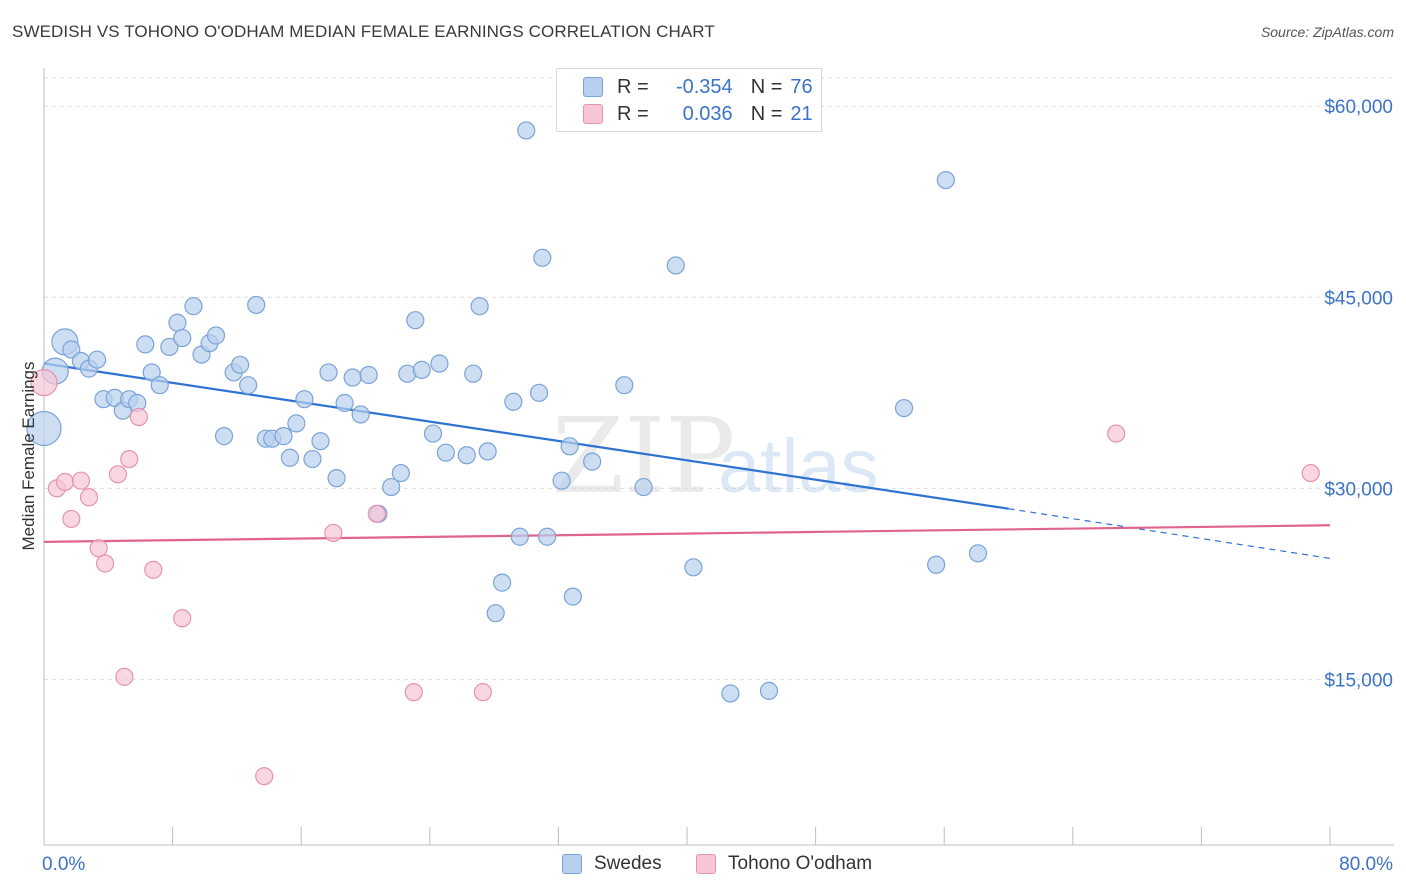 This screenshot has width=1406, height=892. What do you see at coordinates (800, 863) in the screenshot?
I see `bottom-legend-label-tohono: Tohono O'odham` at bounding box center [800, 863].